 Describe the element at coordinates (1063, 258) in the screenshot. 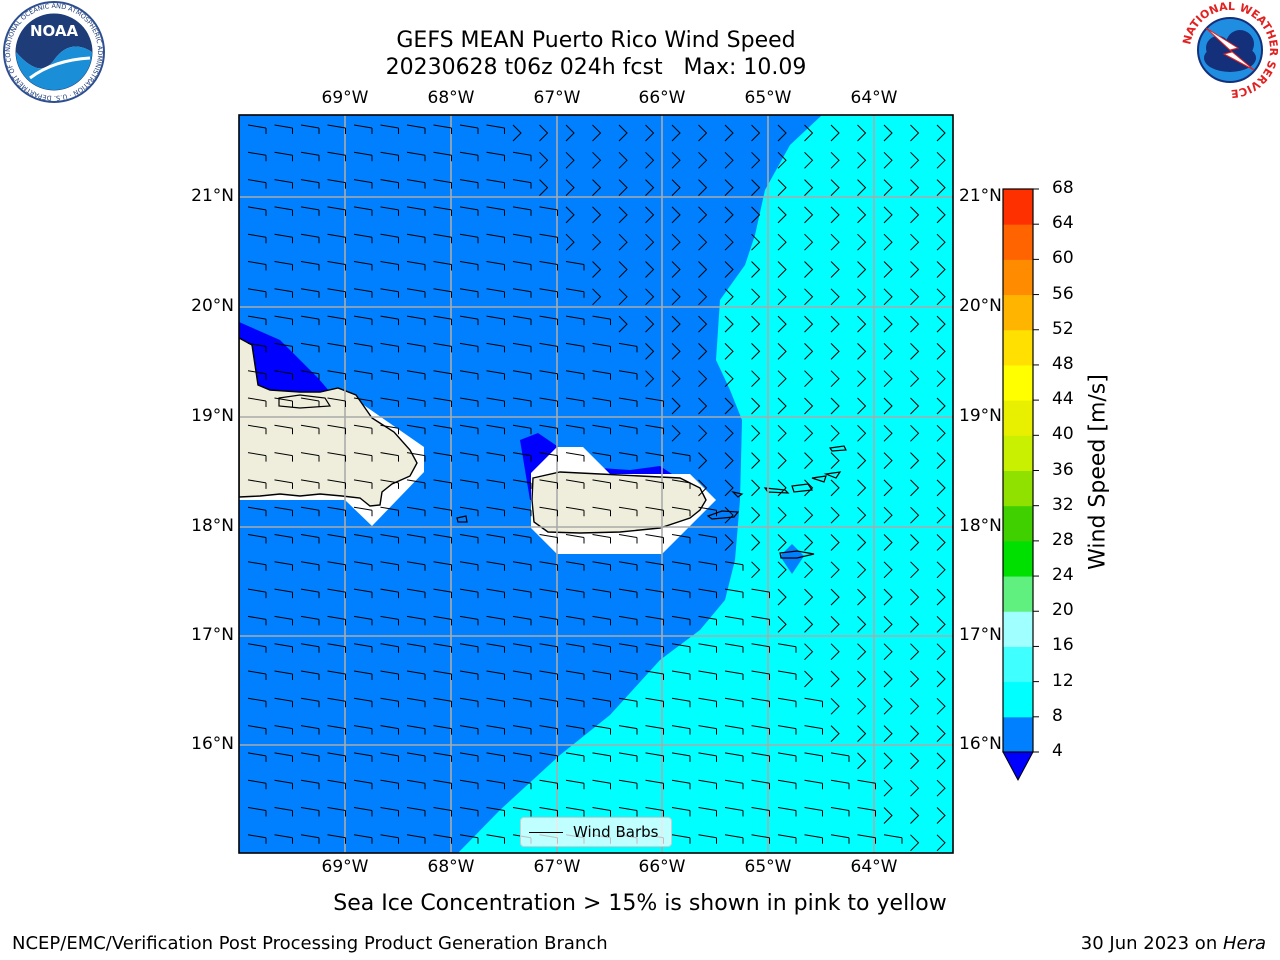

I see `colorbar-tick-label: 60` at that location.